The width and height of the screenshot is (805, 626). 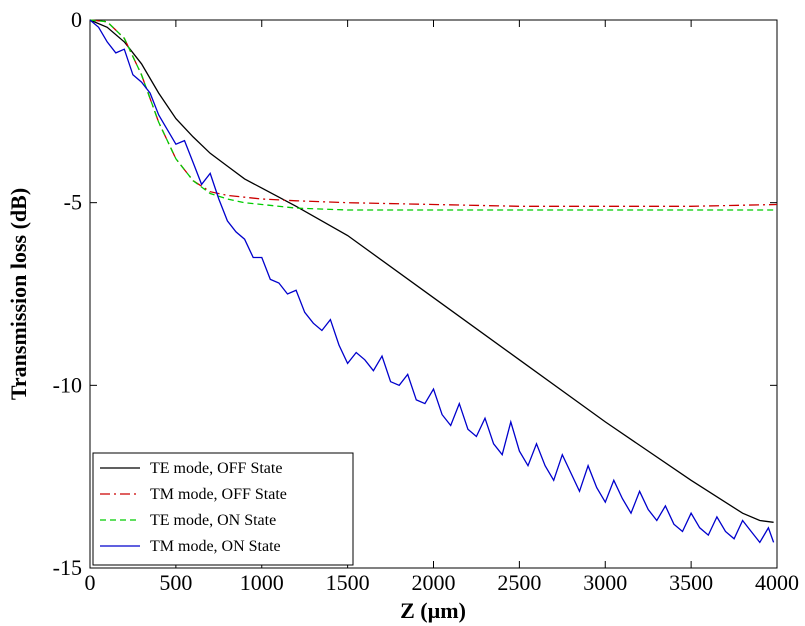 I want to click on x-tick-label: 4000, so click(x=777, y=582).